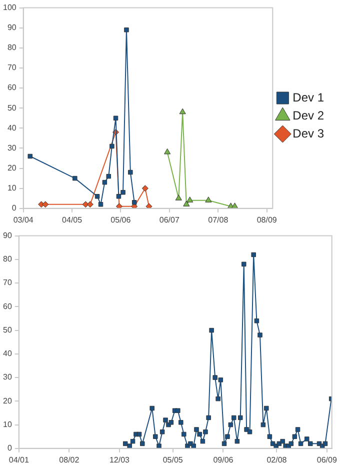 This screenshot has width=340, height=468. What do you see at coordinates (169, 219) in the screenshot?
I see `x-tick-label: 06/07` at bounding box center [169, 219].